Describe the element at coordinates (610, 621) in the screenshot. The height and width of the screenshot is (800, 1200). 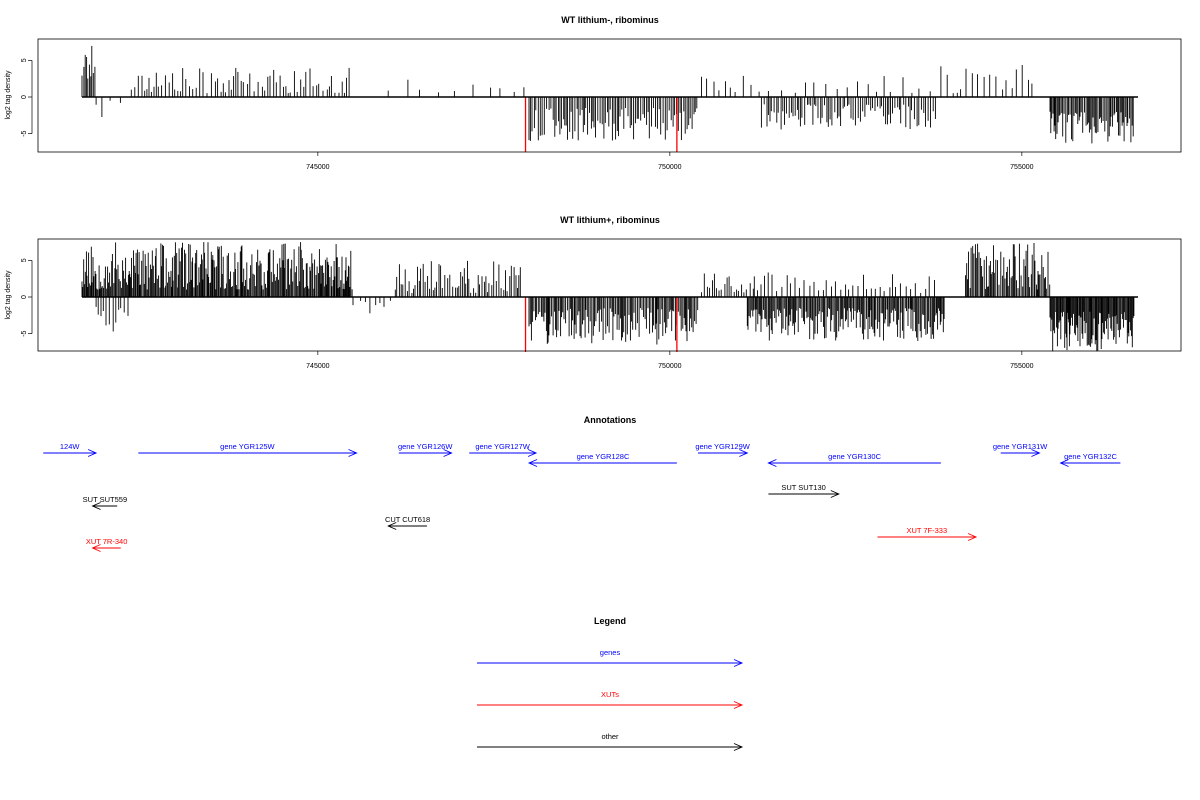
I see `legend-title: Legend` at that location.